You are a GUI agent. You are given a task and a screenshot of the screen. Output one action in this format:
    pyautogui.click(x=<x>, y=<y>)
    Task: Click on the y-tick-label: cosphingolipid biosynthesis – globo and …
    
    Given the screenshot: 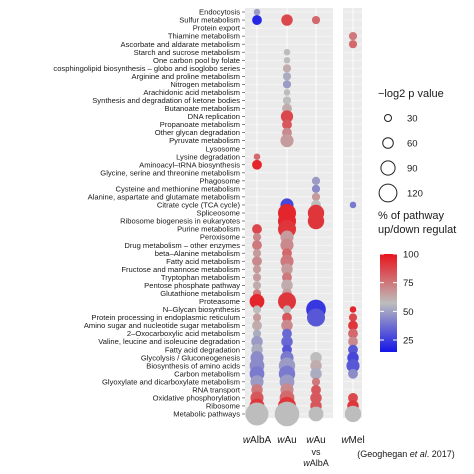 What is the action you would take?
    pyautogui.click(x=146, y=68)
    